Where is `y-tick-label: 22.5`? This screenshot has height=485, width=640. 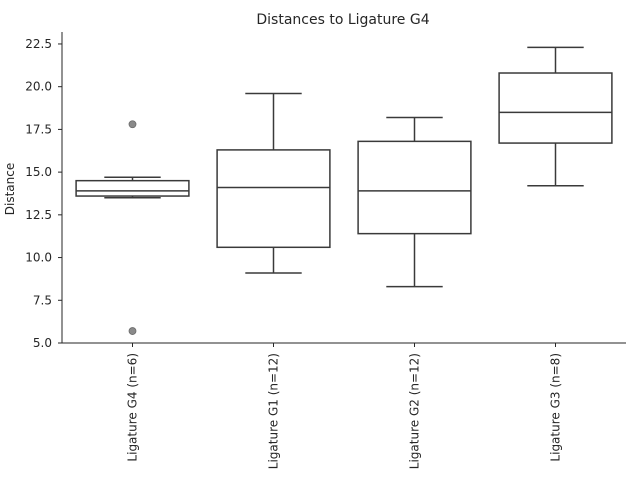
y-tick-label: 22.5 is located at coordinates (38, 44).